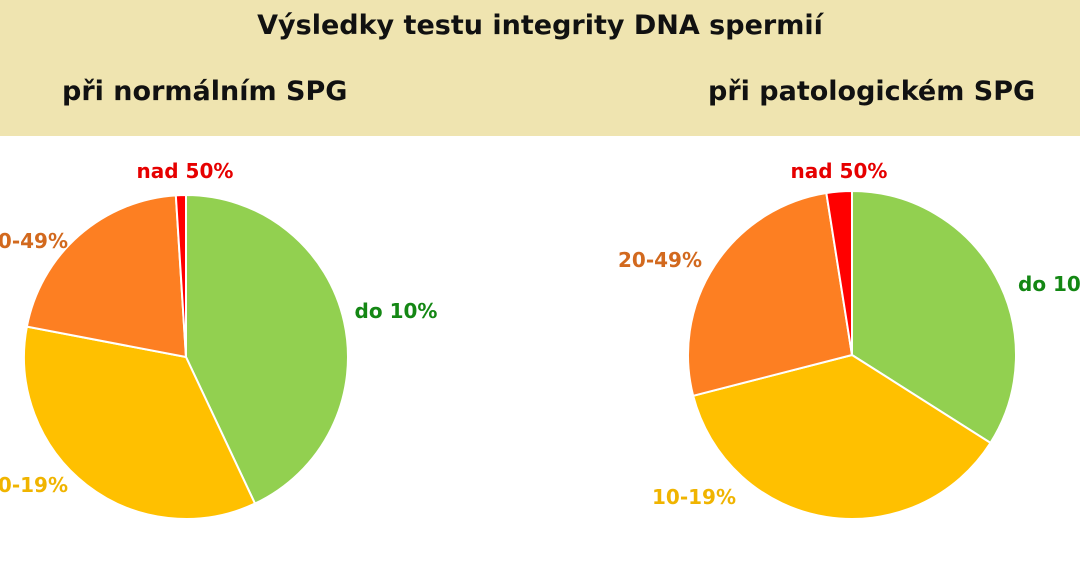 This screenshot has width=1080, height=565. Describe the element at coordinates (205, 91) in the screenshot. I see `chart-title-normal: při normálním SPG` at that location.